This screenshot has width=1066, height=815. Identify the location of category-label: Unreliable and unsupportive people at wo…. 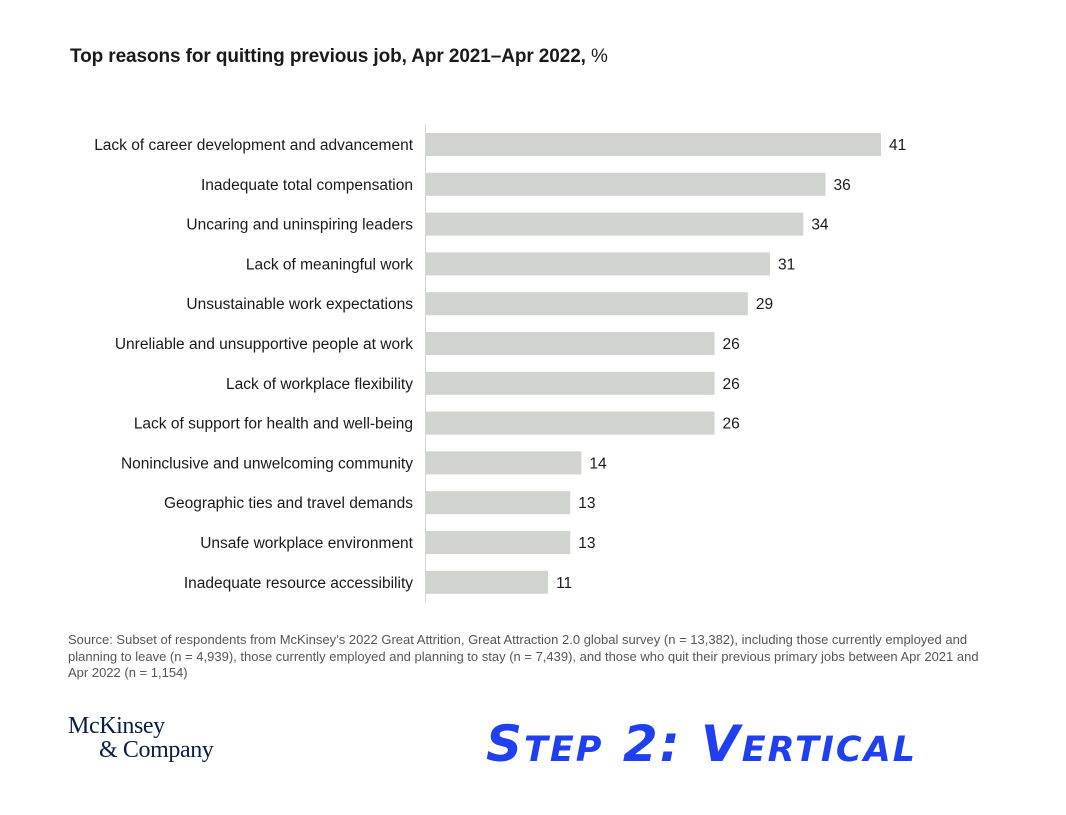
(264, 344).